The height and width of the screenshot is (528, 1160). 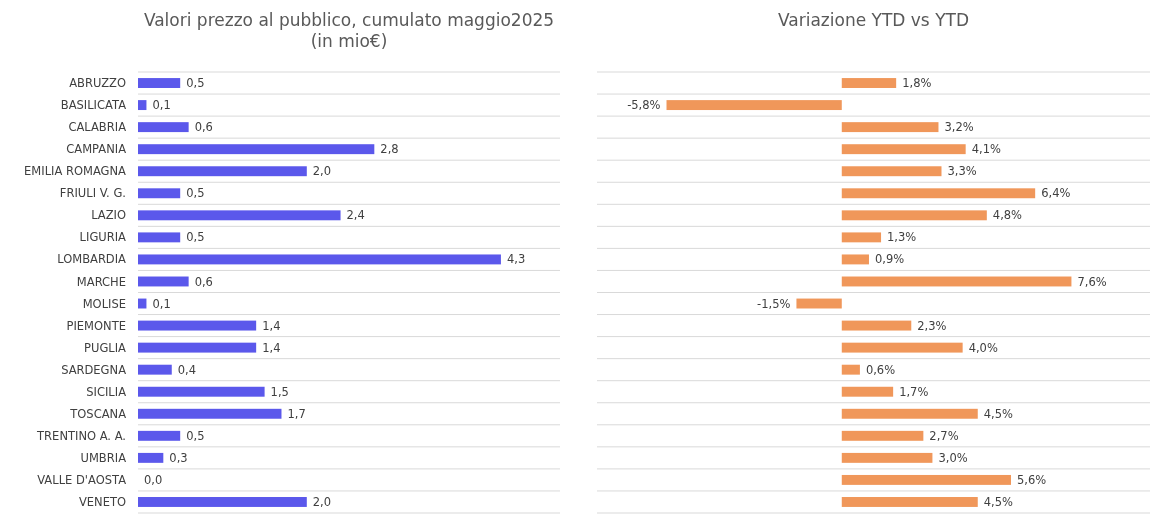 I want to click on data-label: 3,3%, so click(x=962, y=171).